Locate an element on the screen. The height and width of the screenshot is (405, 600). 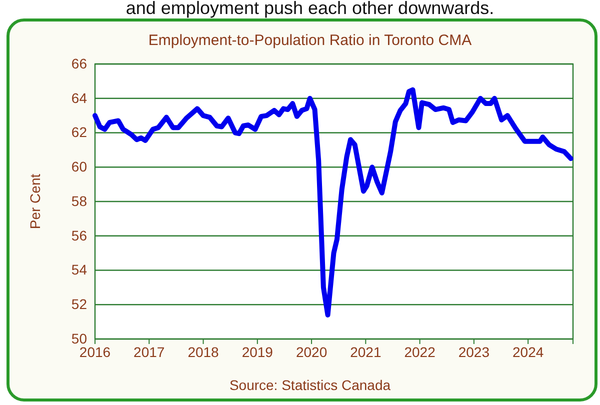
x-tick-label: 2020 is located at coordinates (312, 352).